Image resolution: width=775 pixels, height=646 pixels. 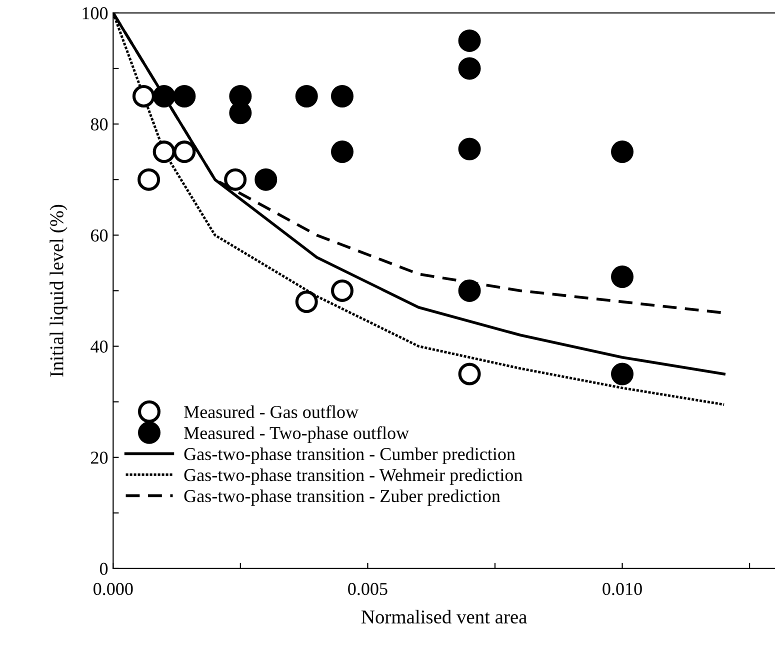 What do you see at coordinates (99, 124) in the screenshot?
I see `y-tick-label: 80` at bounding box center [99, 124].